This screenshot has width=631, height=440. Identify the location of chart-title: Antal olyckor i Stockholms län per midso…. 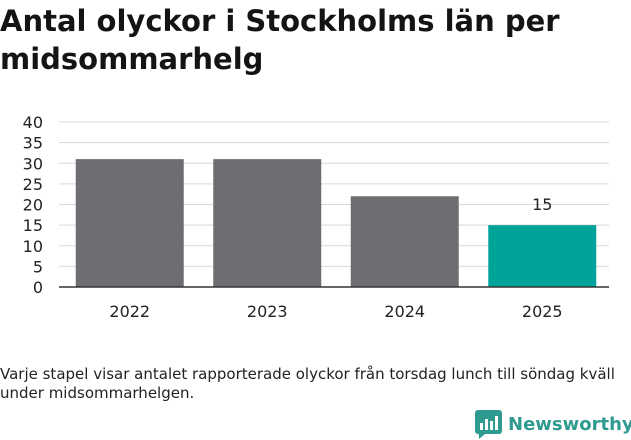
(280, 40).